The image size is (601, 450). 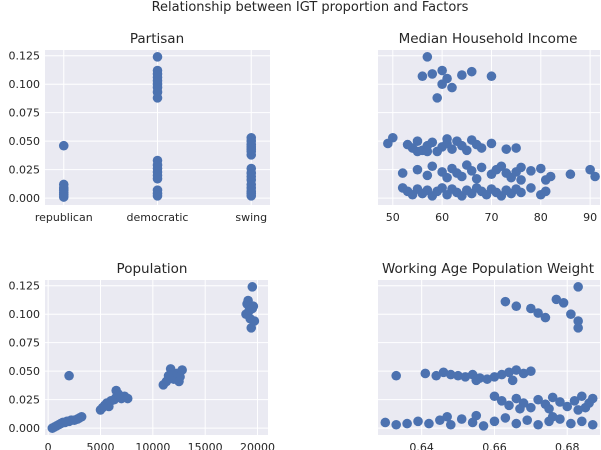 What do you see at coordinates (158, 217) in the screenshot?
I see `x-tick-label: democratic` at bounding box center [158, 217].